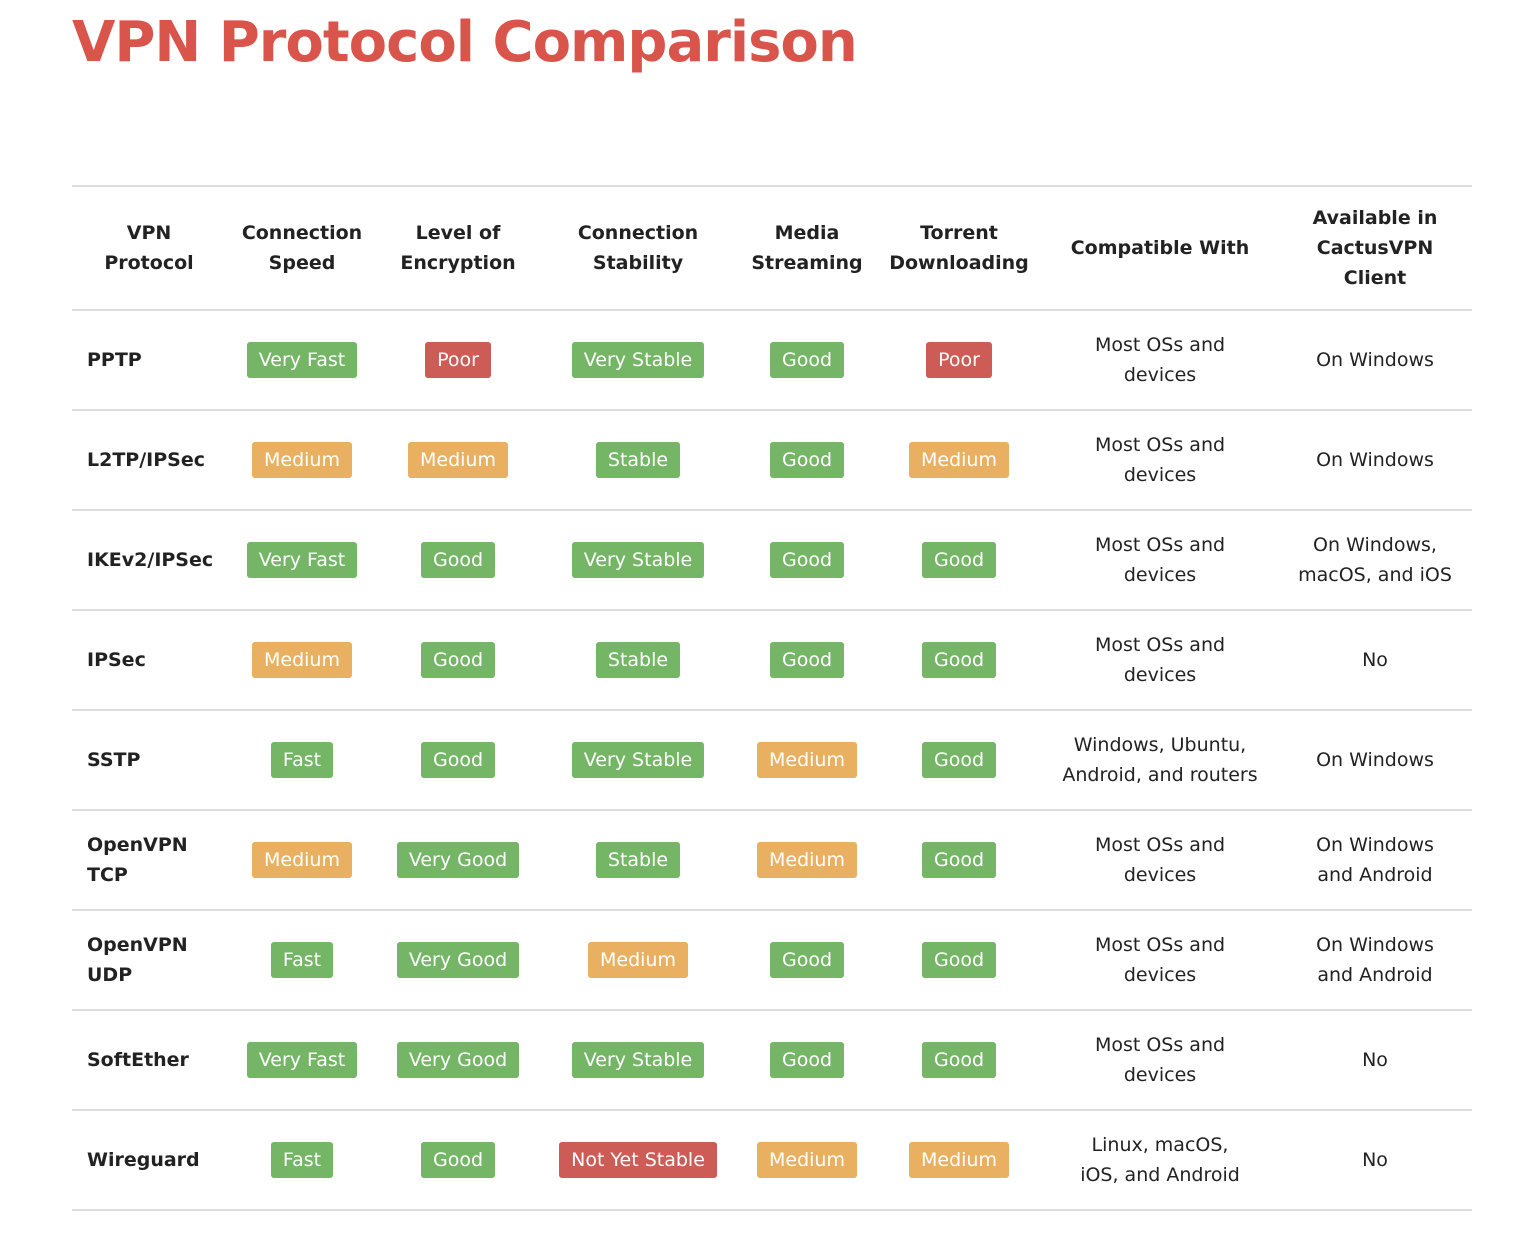 Image resolution: width=1540 pixels, height=1258 pixels. Describe the element at coordinates (137, 860) in the screenshot. I see `protocol-name: OpenVPN TCP` at that location.